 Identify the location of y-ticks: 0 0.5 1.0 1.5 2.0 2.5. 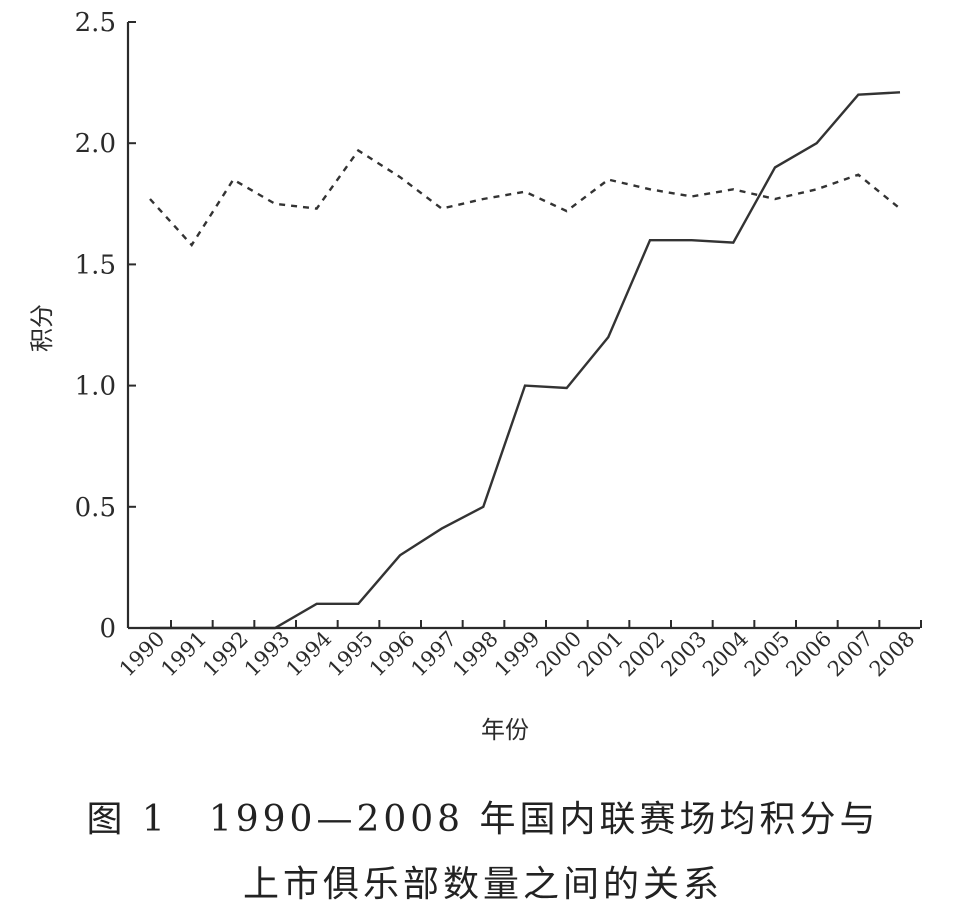
(105, 326).